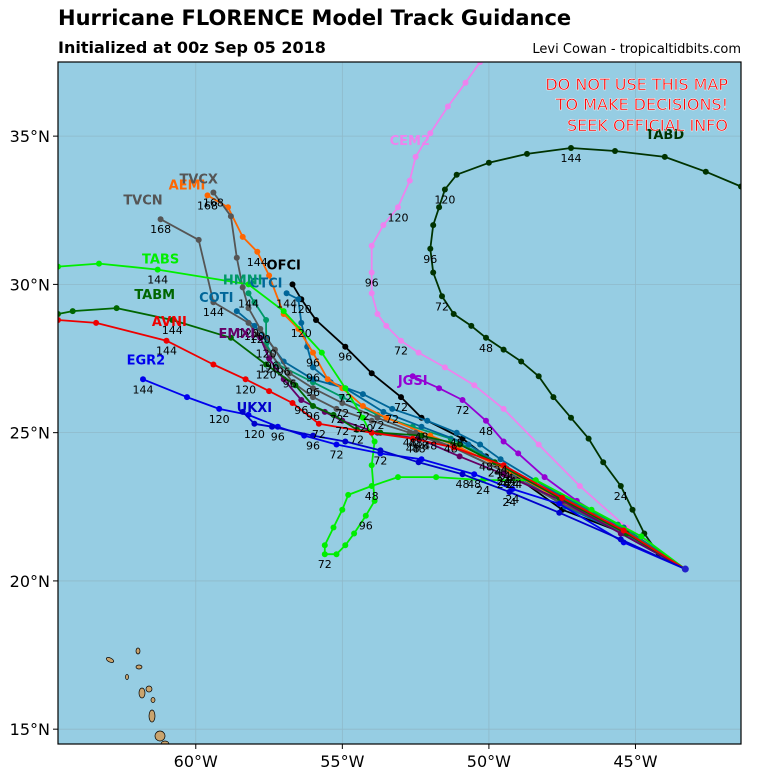 The image size is (768, 768). What do you see at coordinates (512, 484) in the screenshot?
I see `forecast-hour-label: 24` at bounding box center [512, 484].